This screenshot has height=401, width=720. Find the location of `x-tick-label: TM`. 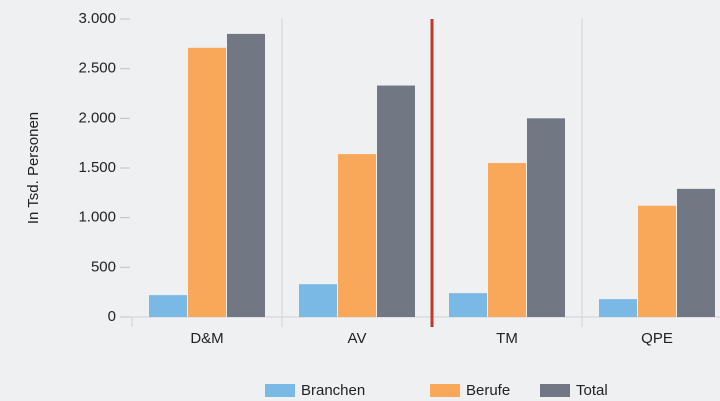

x-tick-label: TM is located at coordinates (507, 338).